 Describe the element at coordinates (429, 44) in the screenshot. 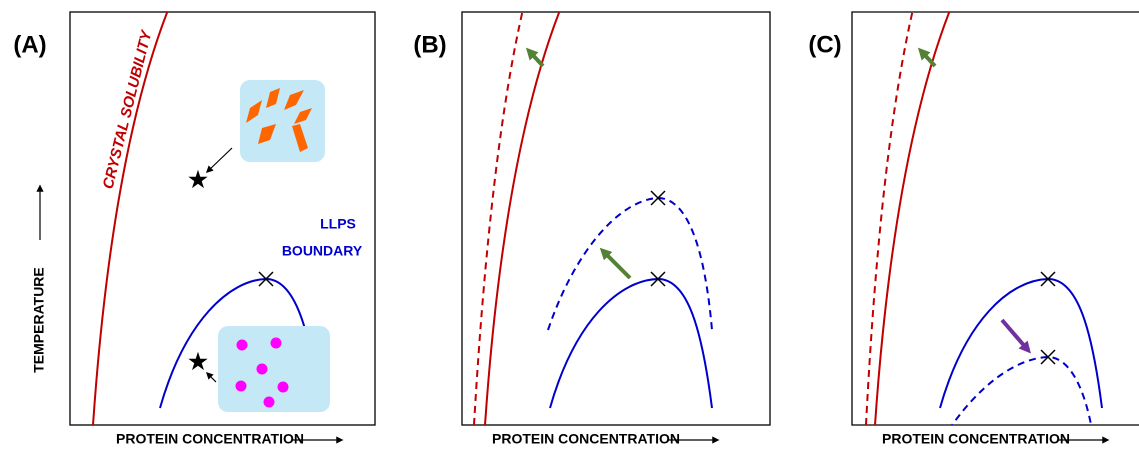

I see `panel-label: (B)` at that location.